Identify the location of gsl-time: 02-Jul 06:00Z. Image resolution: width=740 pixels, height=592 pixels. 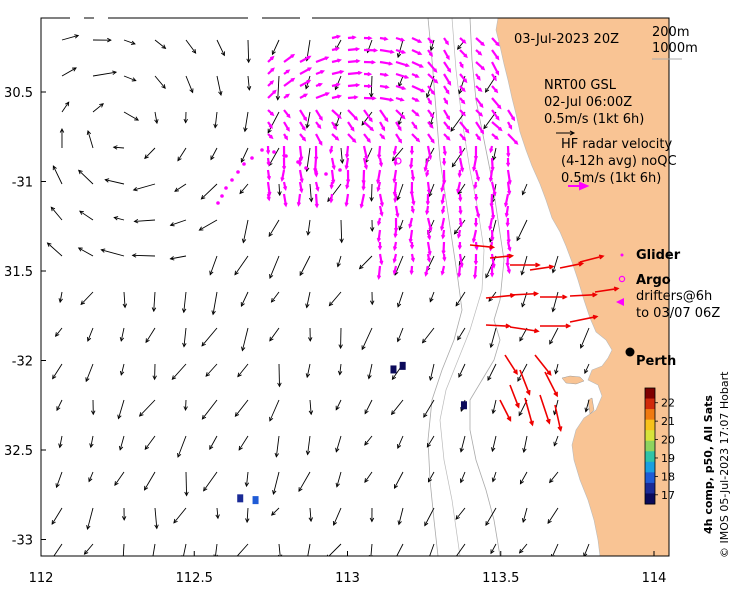
(588, 102).